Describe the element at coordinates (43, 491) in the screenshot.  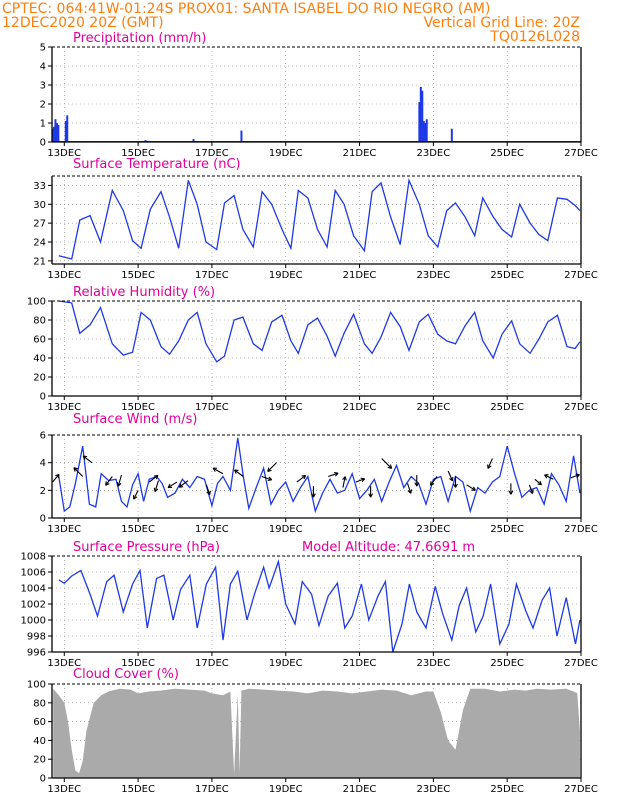
I see `y-tick-label: 2` at that location.